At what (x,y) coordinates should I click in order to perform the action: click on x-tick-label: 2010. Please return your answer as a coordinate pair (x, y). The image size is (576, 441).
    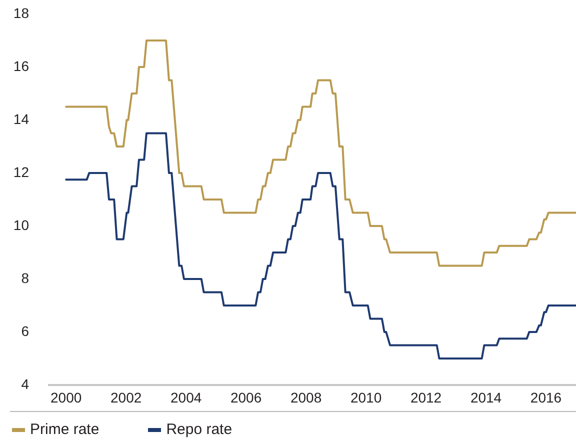
    Looking at the image, I should click on (366, 397).